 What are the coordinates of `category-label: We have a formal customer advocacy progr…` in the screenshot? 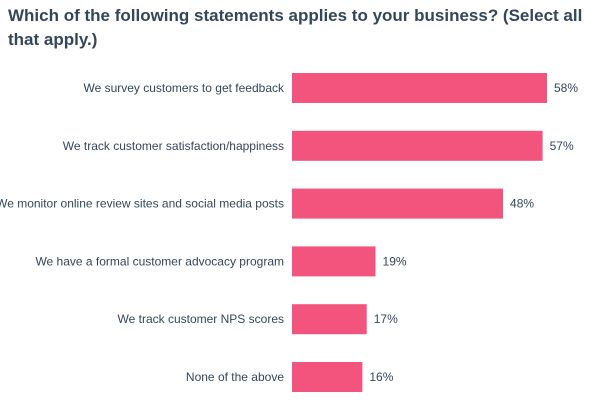 It's located at (159, 261).